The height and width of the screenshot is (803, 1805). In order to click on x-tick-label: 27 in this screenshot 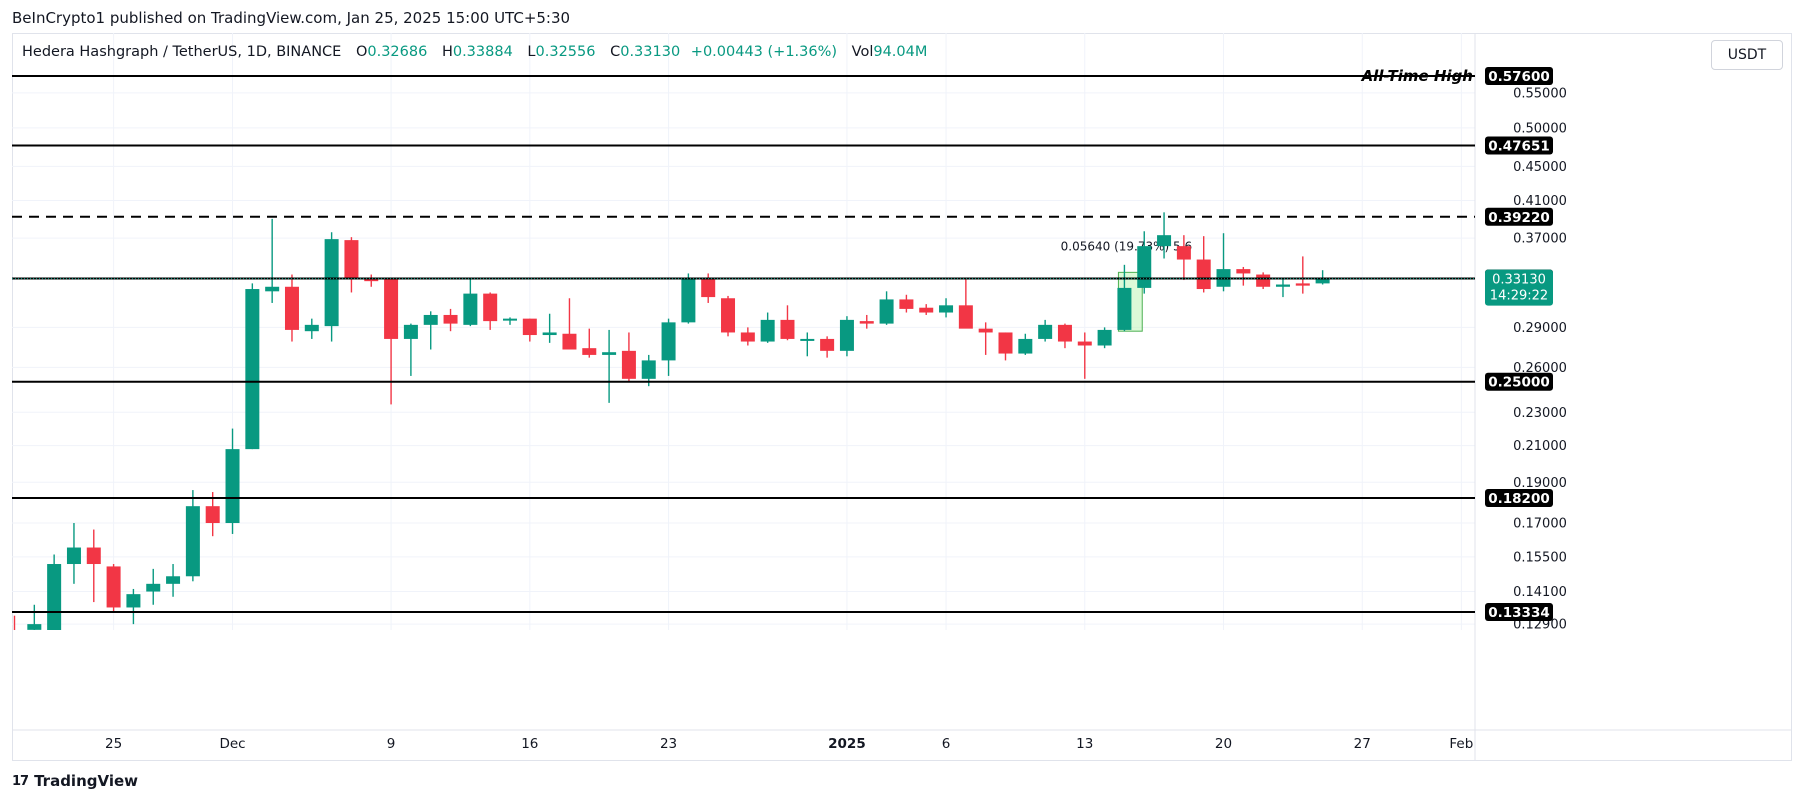, I will do `click(1362, 744)`.